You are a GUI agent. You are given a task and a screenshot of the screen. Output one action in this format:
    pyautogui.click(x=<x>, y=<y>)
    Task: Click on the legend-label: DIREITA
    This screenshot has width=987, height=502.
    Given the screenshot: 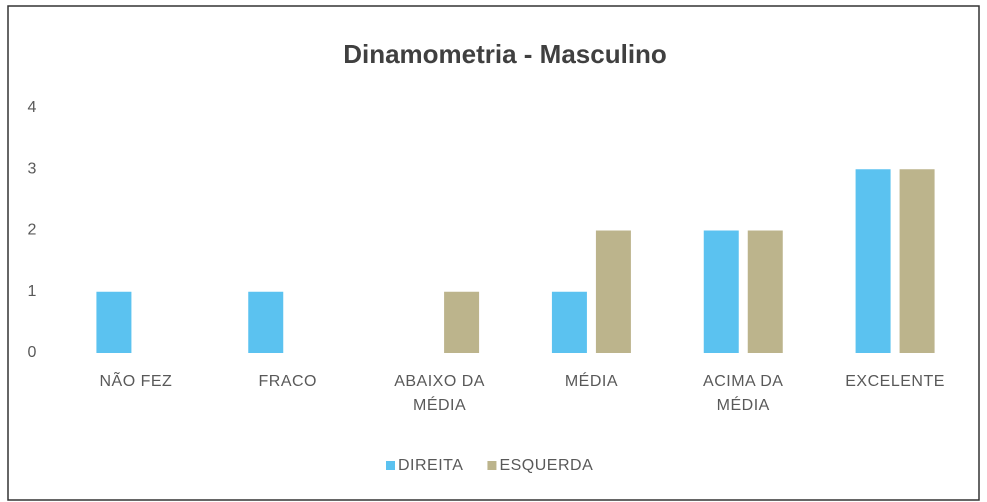 What is the action you would take?
    pyautogui.click(x=430, y=465)
    